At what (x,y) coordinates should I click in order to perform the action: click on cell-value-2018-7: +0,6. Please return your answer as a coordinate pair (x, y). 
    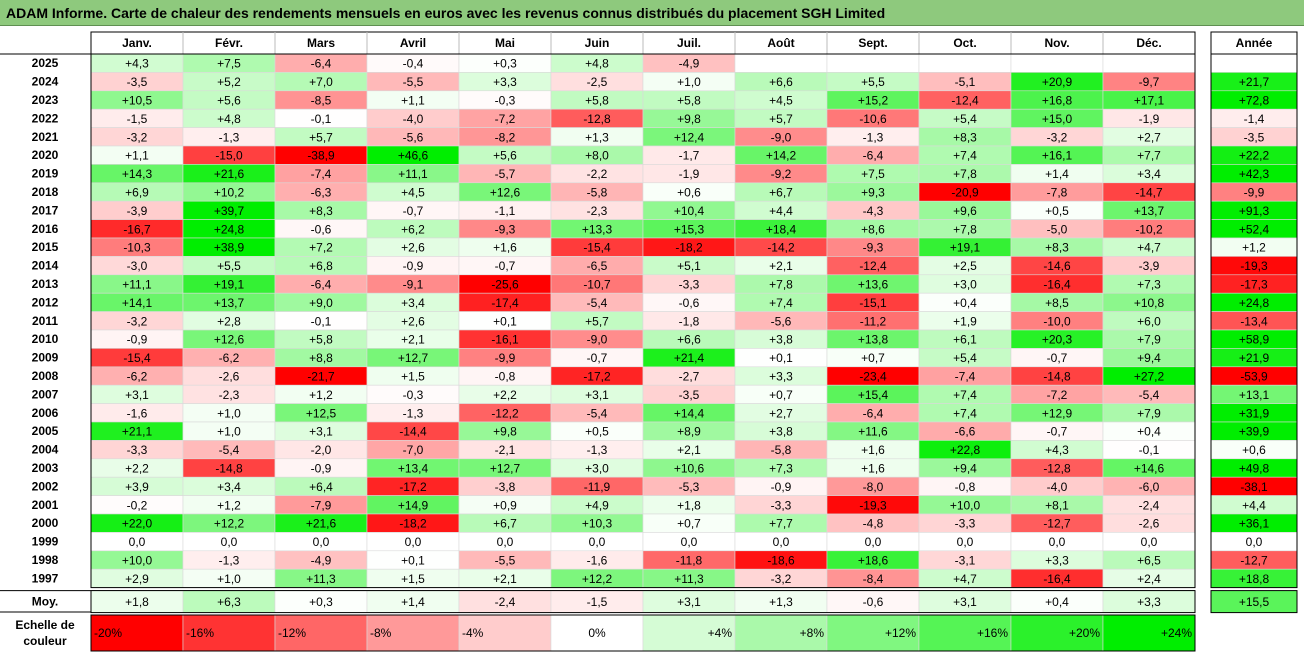
    Looking at the image, I should click on (689, 193).